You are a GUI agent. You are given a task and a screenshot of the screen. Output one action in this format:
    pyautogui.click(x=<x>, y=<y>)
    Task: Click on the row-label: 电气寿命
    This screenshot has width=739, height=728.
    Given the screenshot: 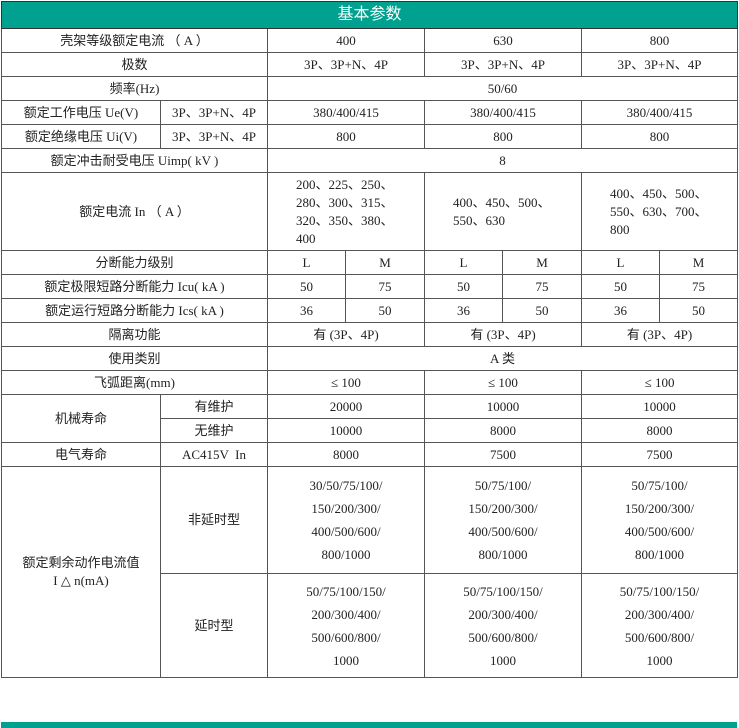 What is the action you would take?
    pyautogui.click(x=81, y=454)
    